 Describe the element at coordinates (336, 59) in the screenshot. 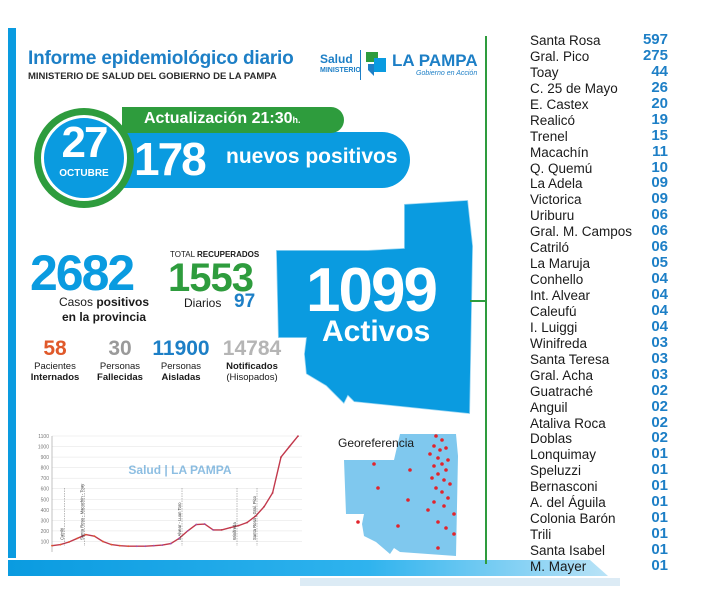

I see `logo-salud: Salud` at that location.